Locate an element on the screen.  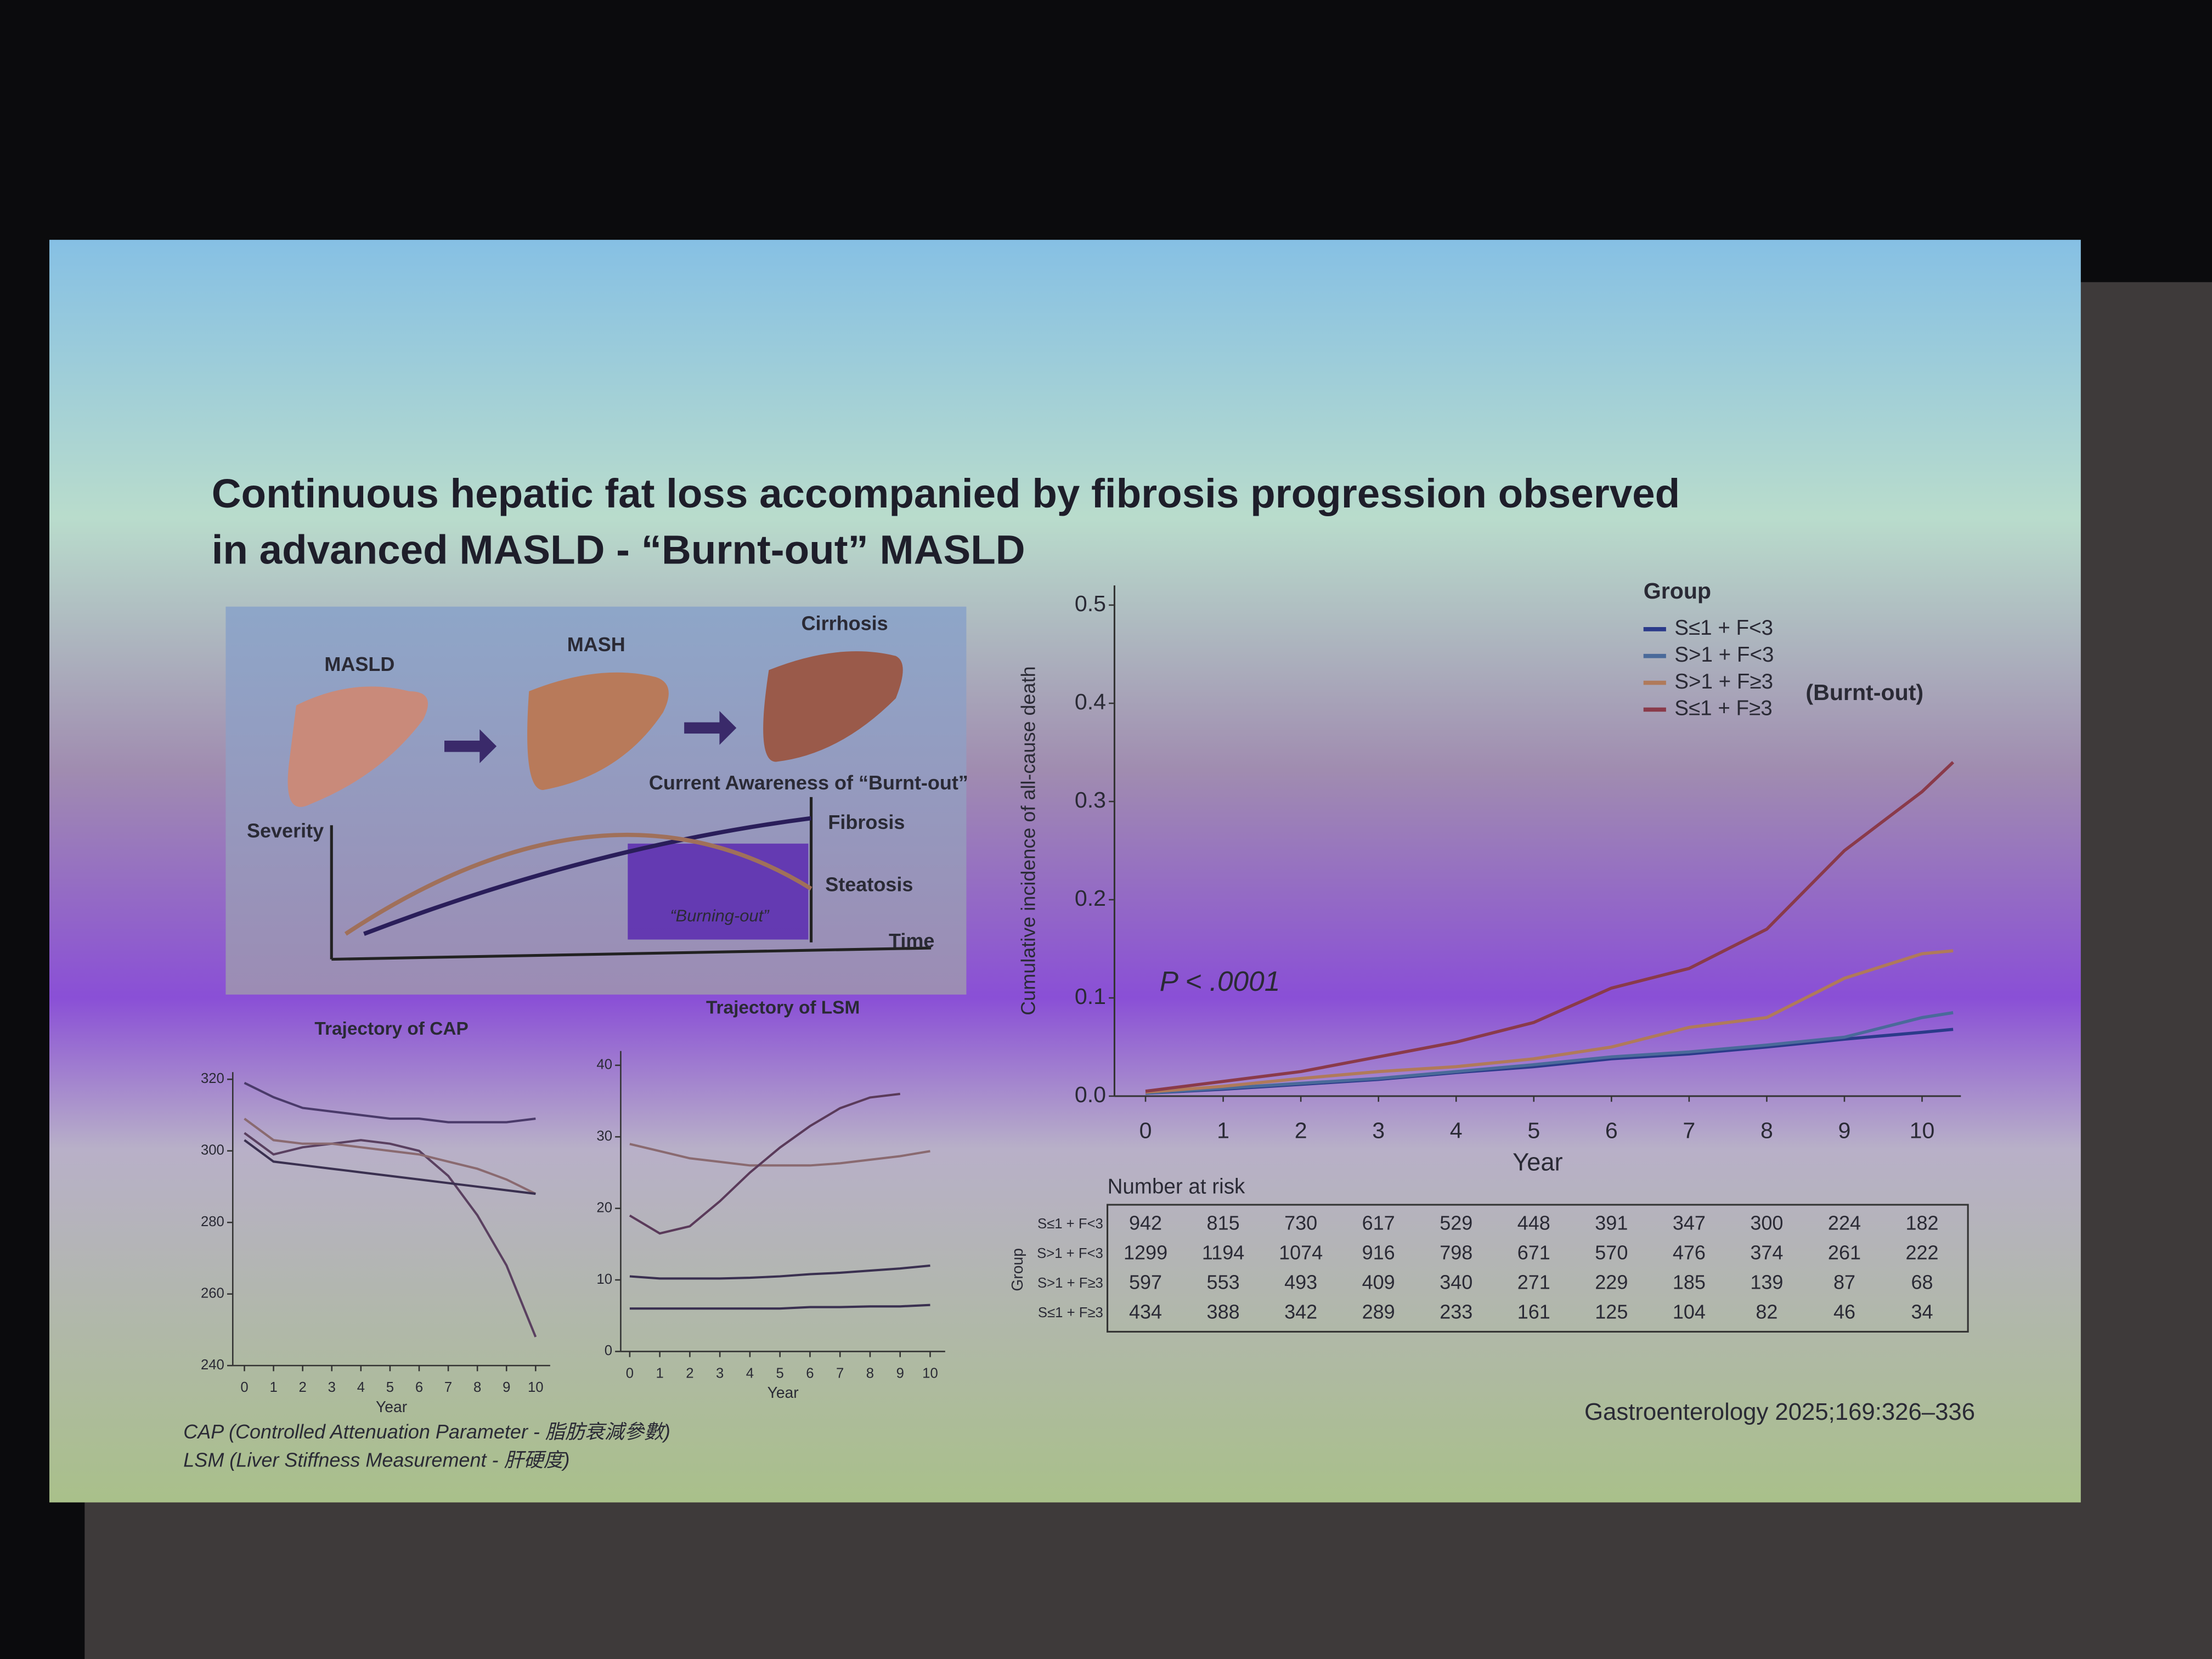
steatosis-curve is located at coordinates (578, 884).